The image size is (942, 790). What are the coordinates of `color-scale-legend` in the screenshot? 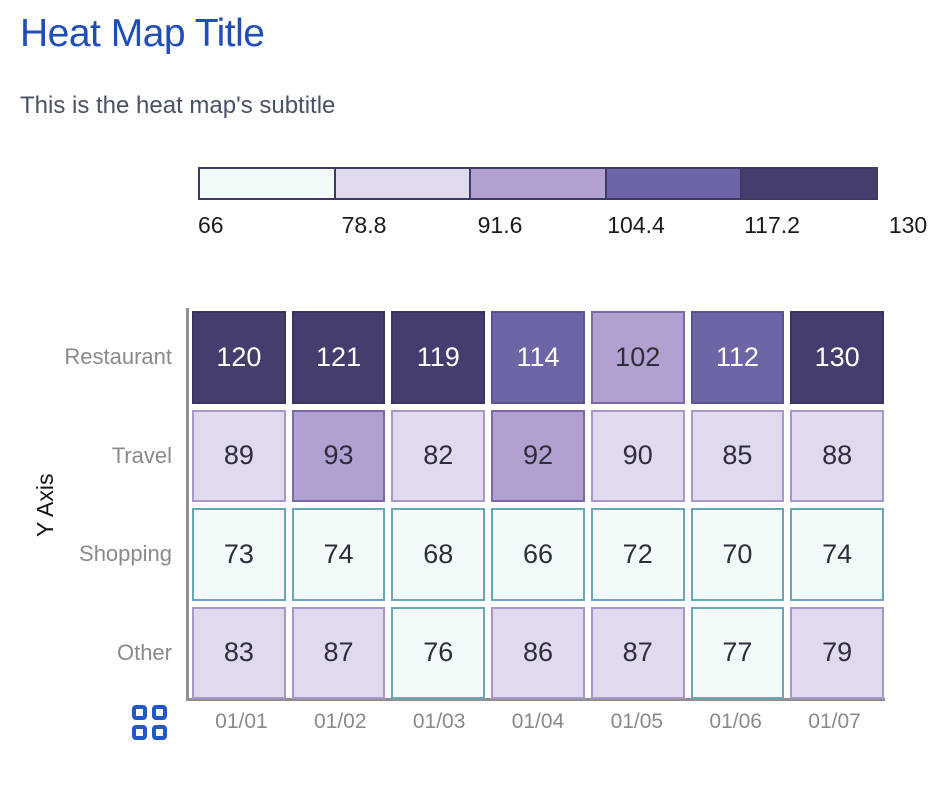 It's located at (538, 183).